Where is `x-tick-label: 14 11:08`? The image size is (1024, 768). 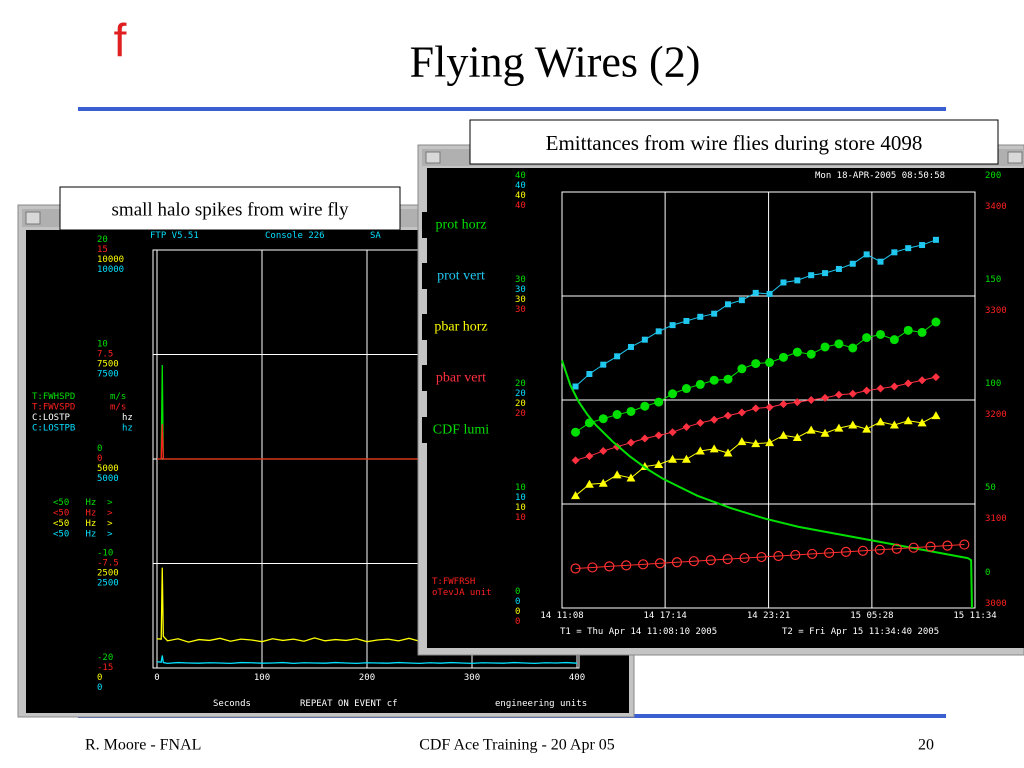
x-tick-label: 14 11:08 is located at coordinates (561, 616).